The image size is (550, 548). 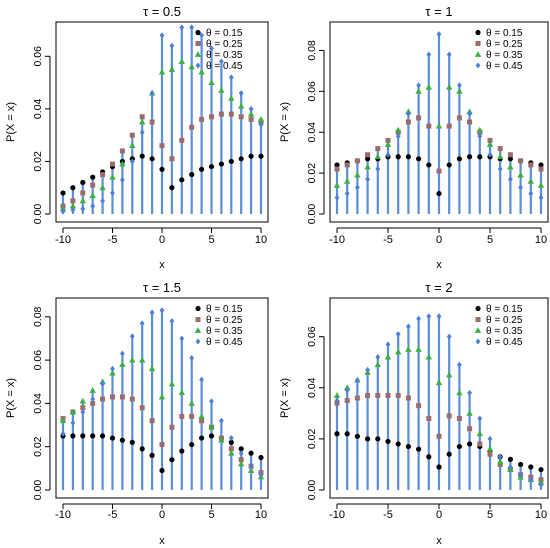 What do you see at coordinates (224, 342) in the screenshot?
I see `legend-label: θ = 0.45` at bounding box center [224, 342].